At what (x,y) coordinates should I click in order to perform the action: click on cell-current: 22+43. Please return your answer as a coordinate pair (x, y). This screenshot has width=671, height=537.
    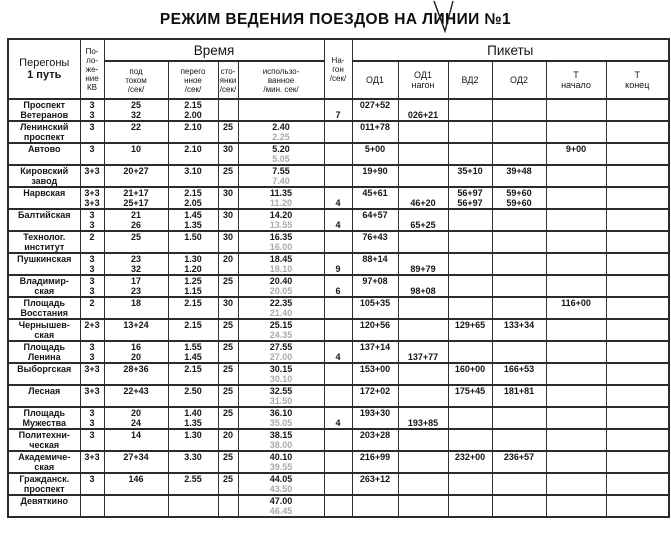
    Looking at the image, I should click on (136, 396).